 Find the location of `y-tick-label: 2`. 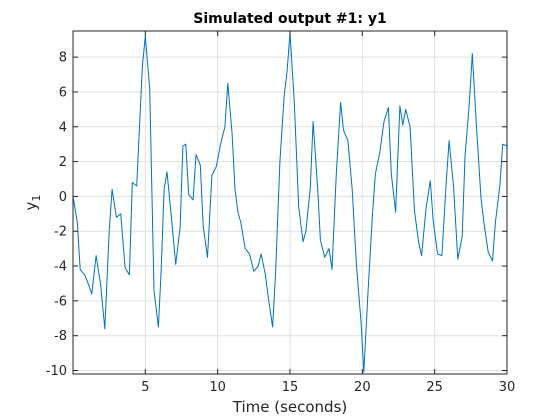

y-tick-label: 2 is located at coordinates (63, 162).